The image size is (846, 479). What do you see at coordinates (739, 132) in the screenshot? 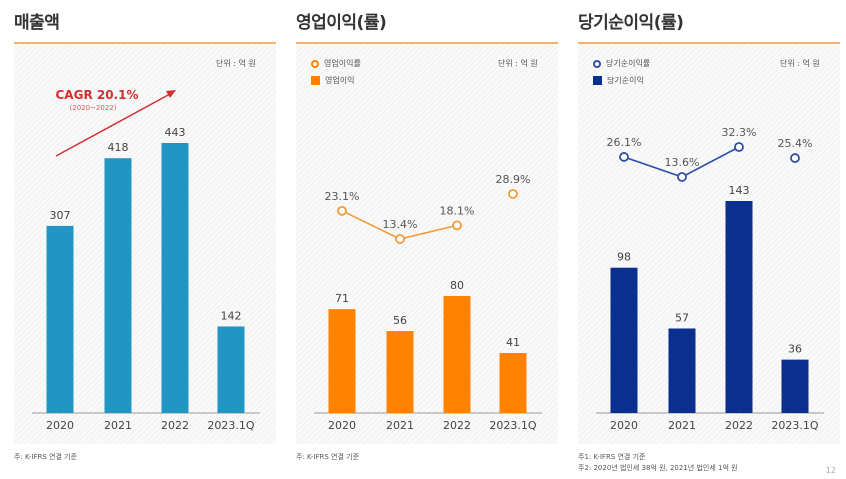
I see `rate-value-label: 32.3%` at bounding box center [739, 132].